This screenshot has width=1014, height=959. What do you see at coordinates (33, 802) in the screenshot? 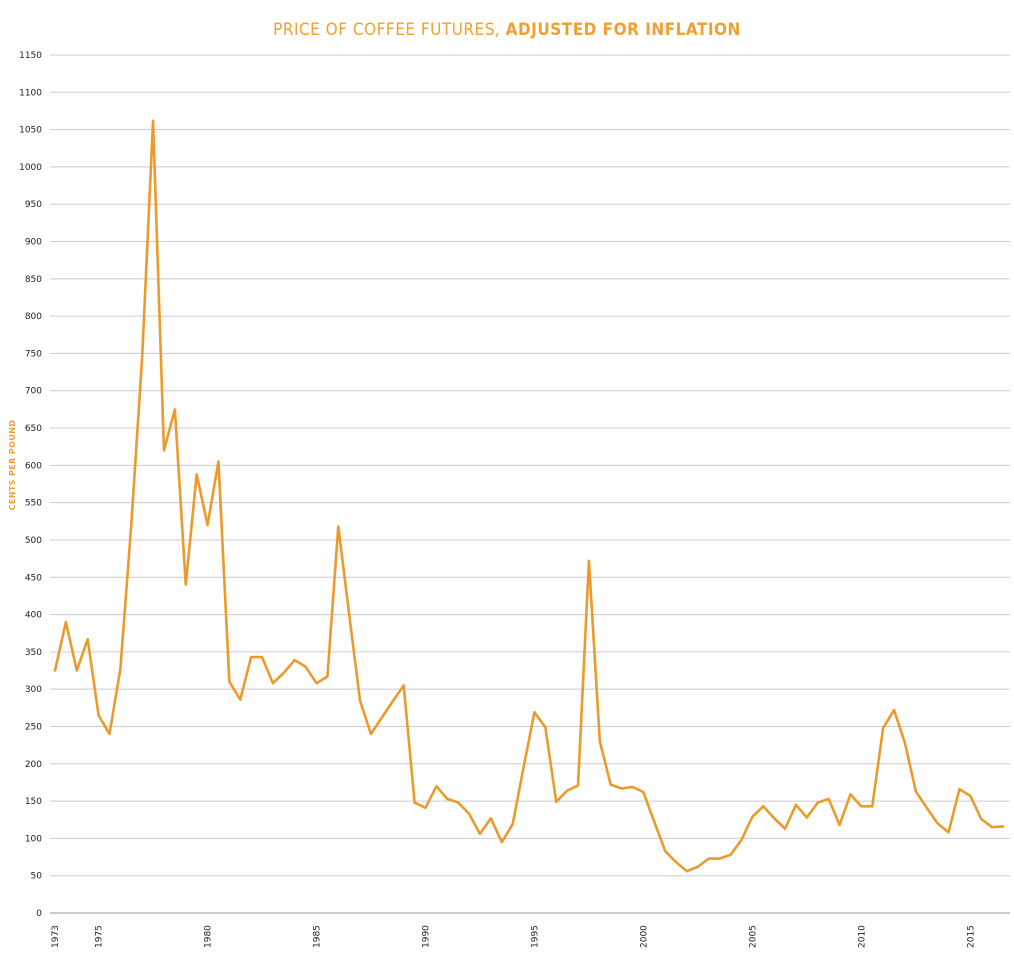
I see `y-tick-label: 150` at bounding box center [33, 802].